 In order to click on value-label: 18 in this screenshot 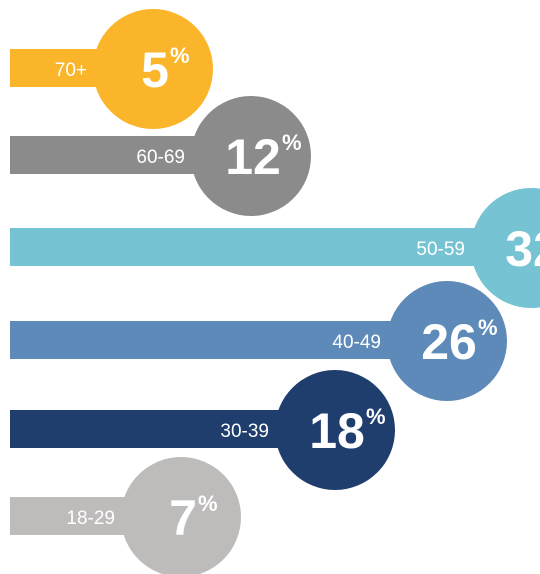, I will do `click(337, 431)`.